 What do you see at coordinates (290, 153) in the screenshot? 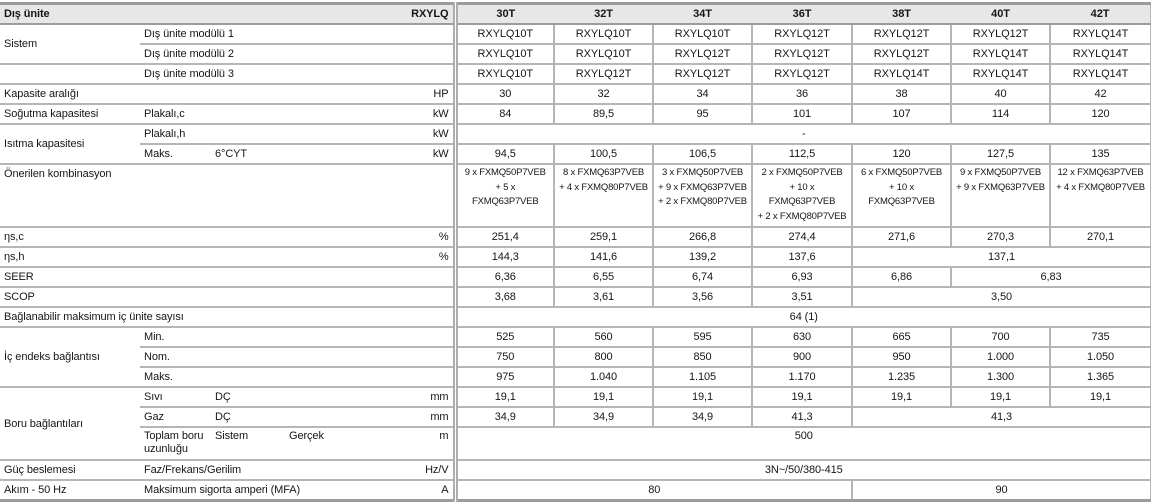
I see `sub-label-6cyt: 6°CYT` at bounding box center [290, 153].